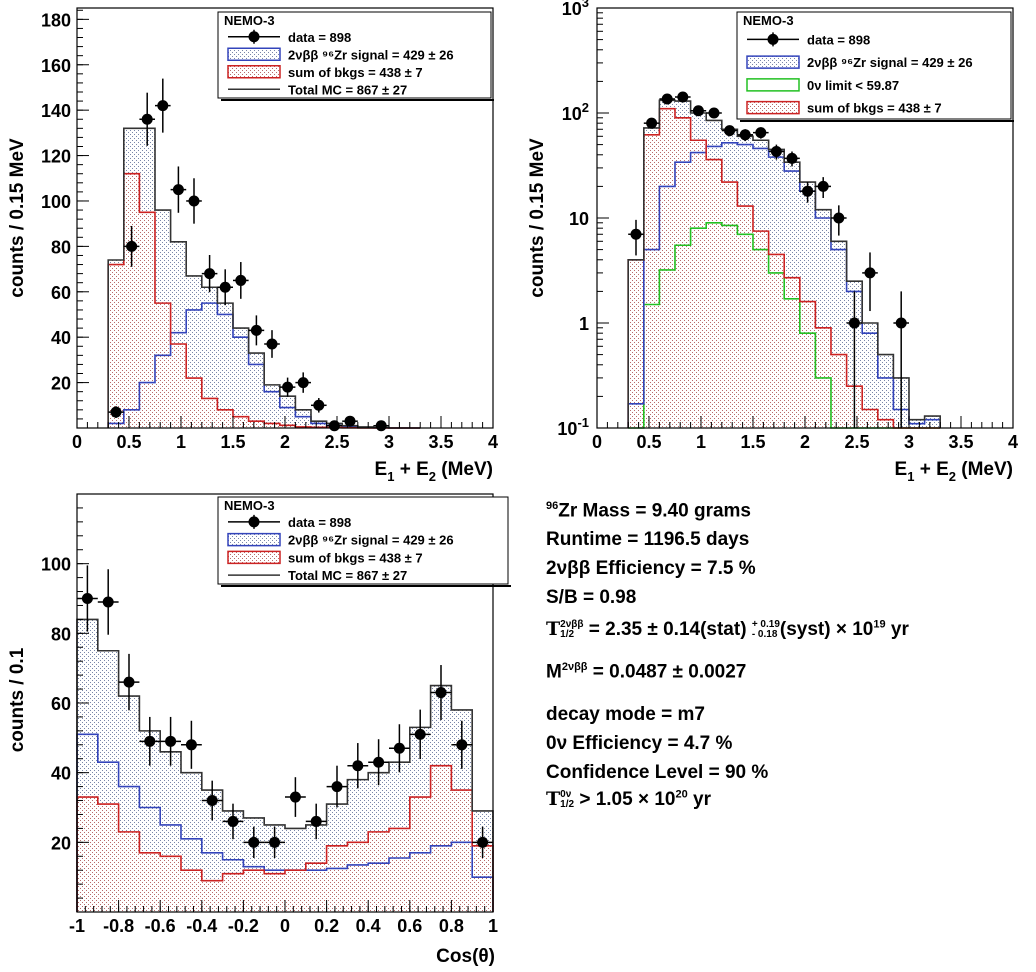 Image resolution: width=1036 pixels, height=972 pixels. I want to click on zr-mass-text: Zr Mass = 9.40 grams, so click(654, 511).